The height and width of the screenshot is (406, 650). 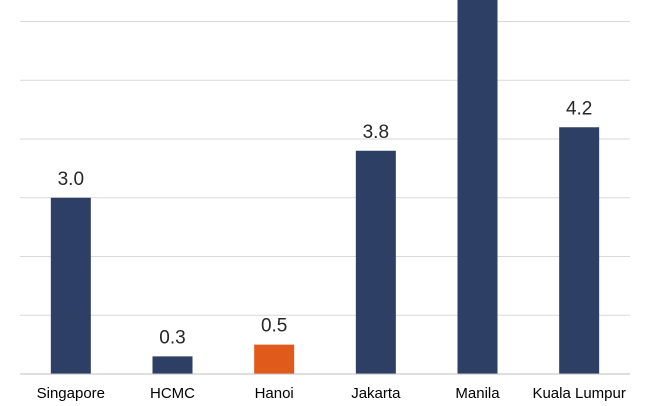 I want to click on bar-kuala-lumpur, so click(x=579, y=250).